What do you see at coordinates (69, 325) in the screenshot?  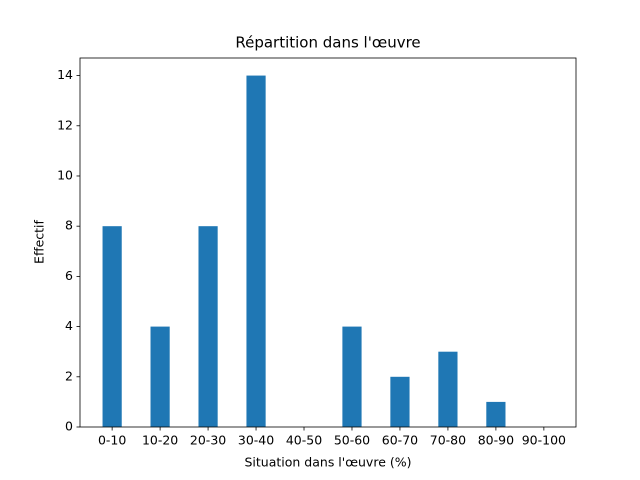 I see `y-tick-label: 4` at bounding box center [69, 325].